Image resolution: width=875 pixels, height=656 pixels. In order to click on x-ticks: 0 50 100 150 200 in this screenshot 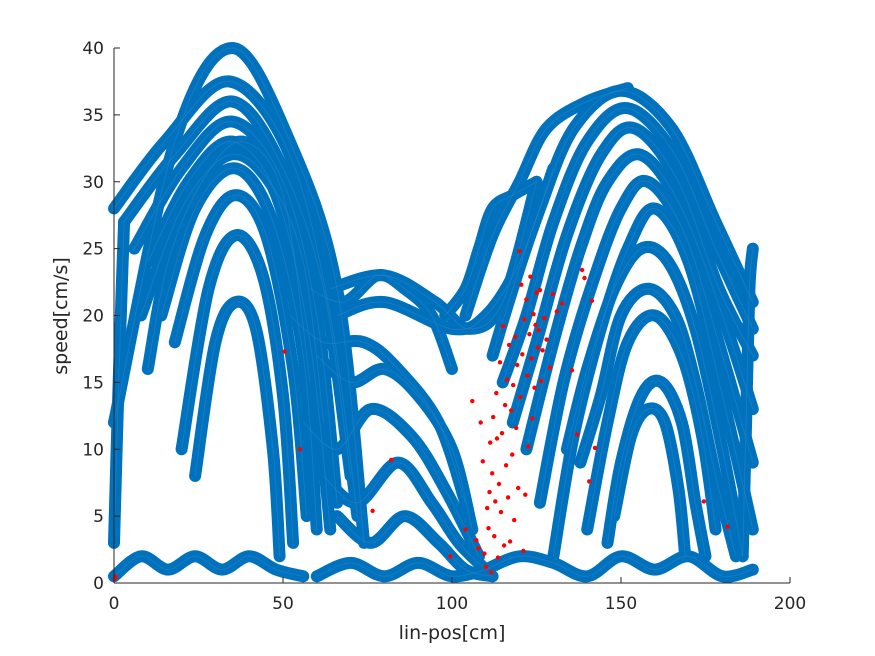, I will do `click(457, 595)`.